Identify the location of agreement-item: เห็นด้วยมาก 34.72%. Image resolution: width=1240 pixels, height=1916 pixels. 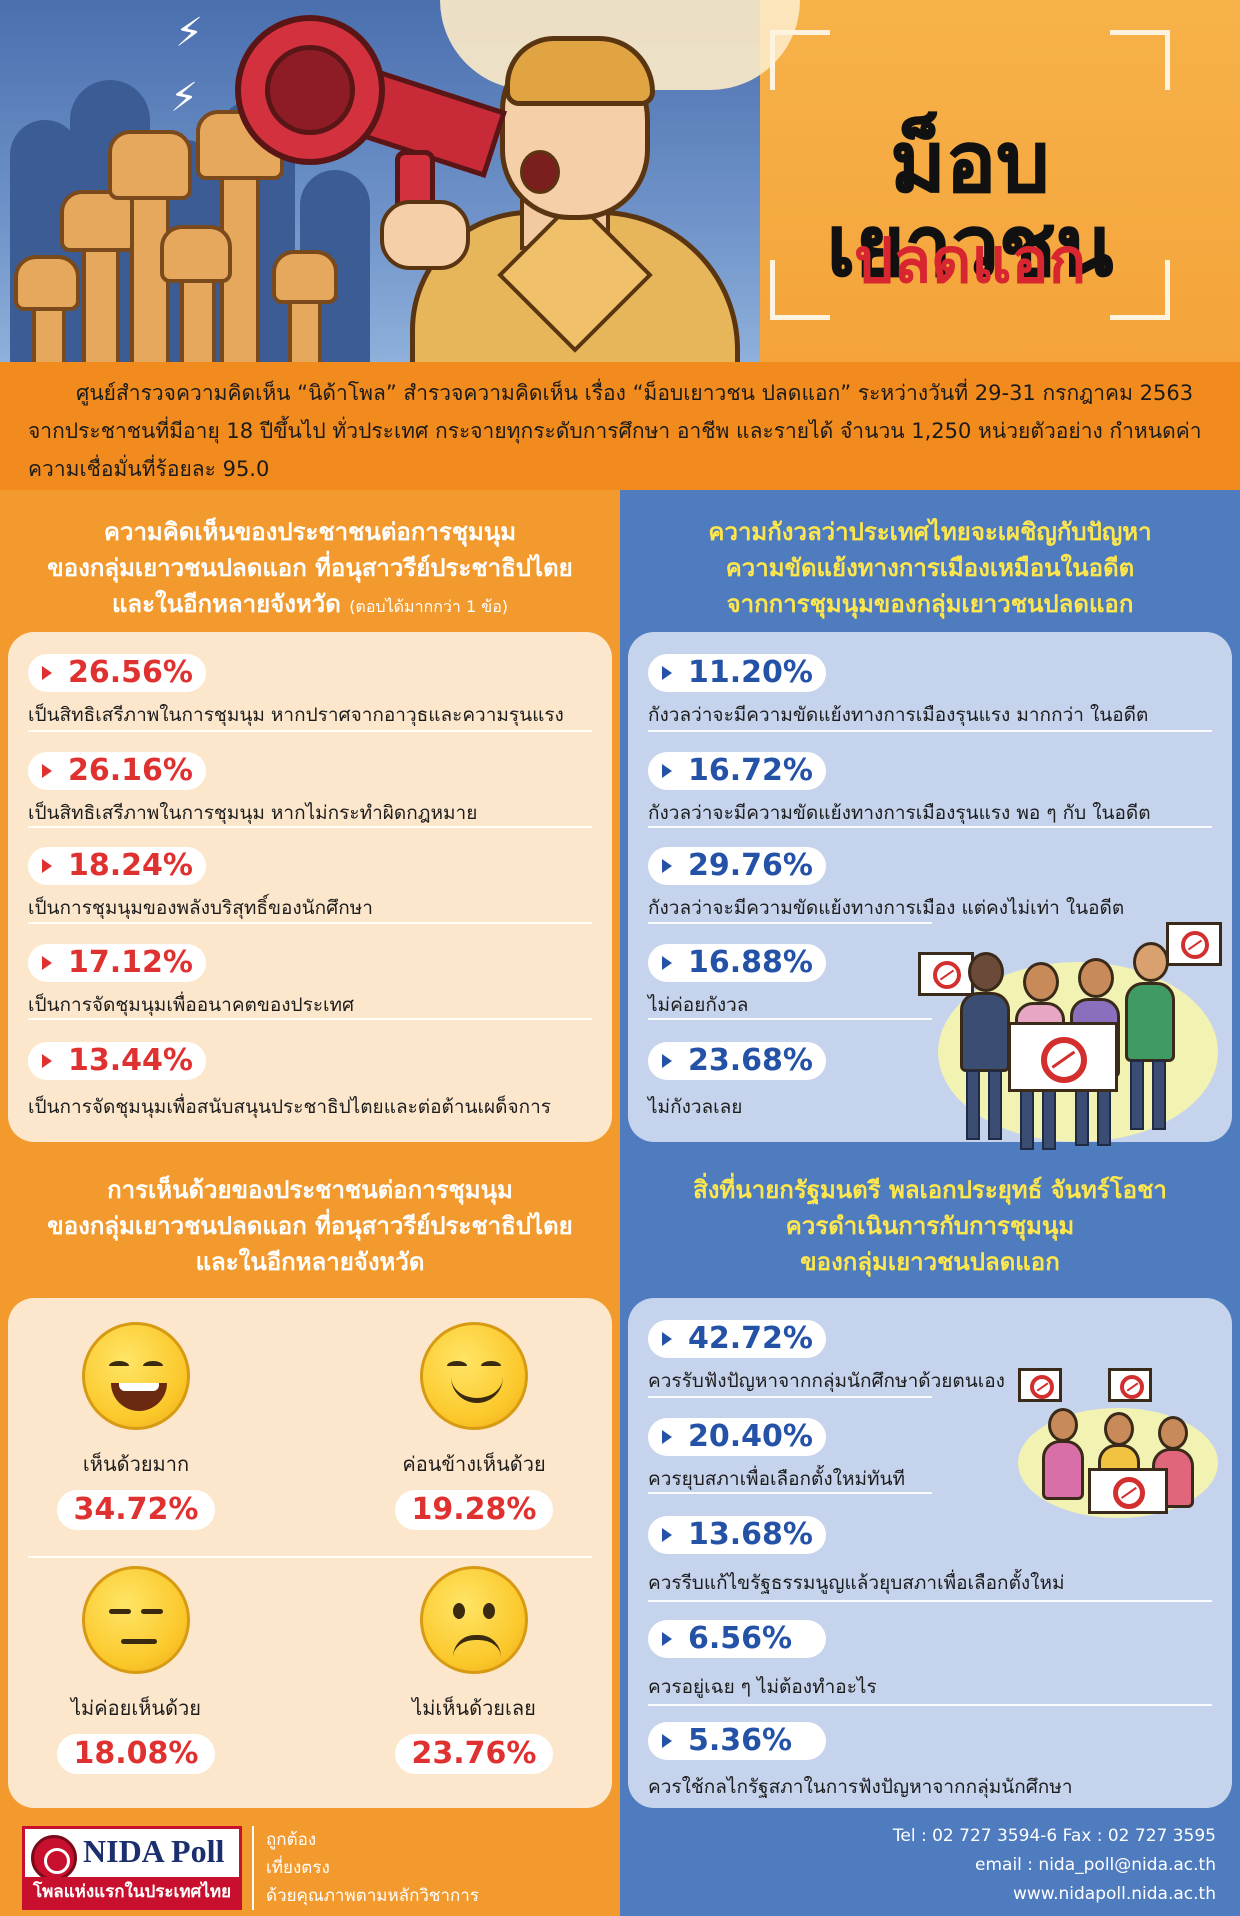
(136, 1426).